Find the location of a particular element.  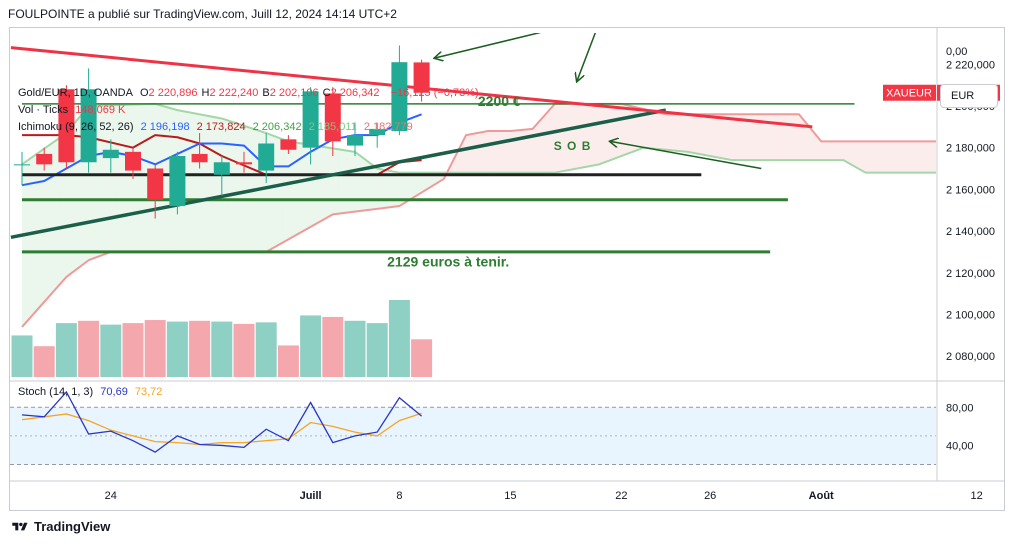

stoch-k-line is located at coordinates (222, 421).